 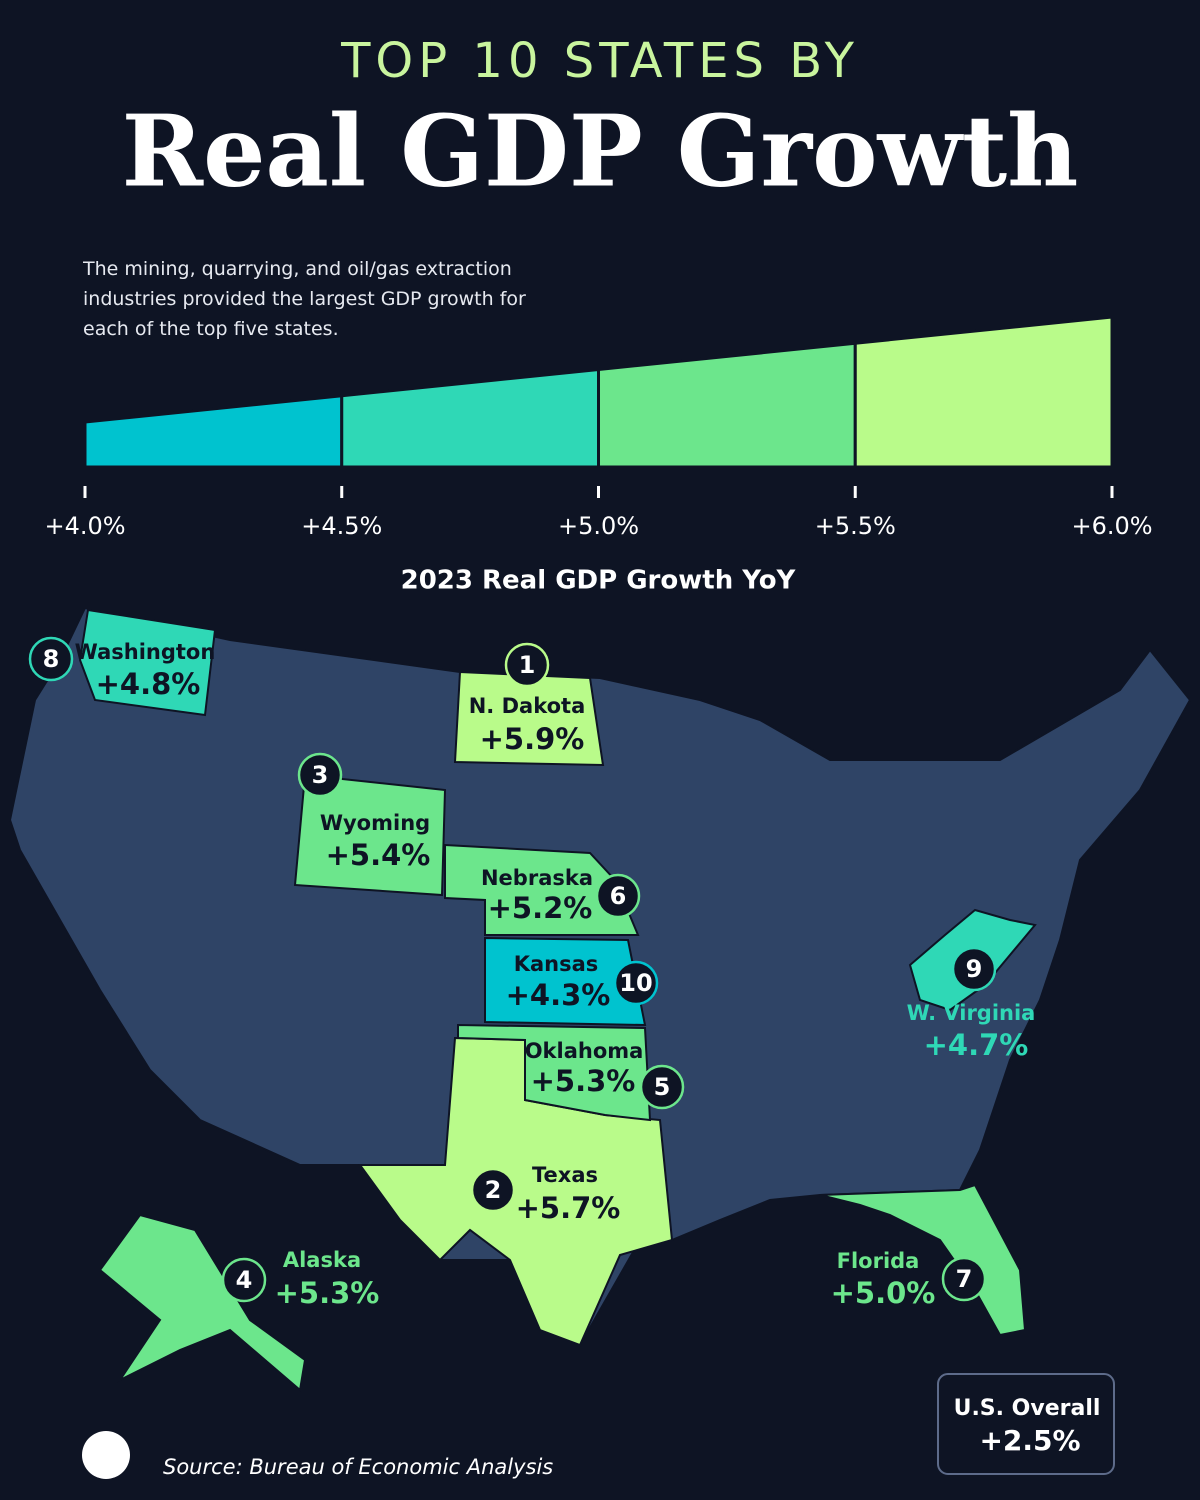 What do you see at coordinates (971, 1013) in the screenshot?
I see `state-name: W. Virginia` at bounding box center [971, 1013].